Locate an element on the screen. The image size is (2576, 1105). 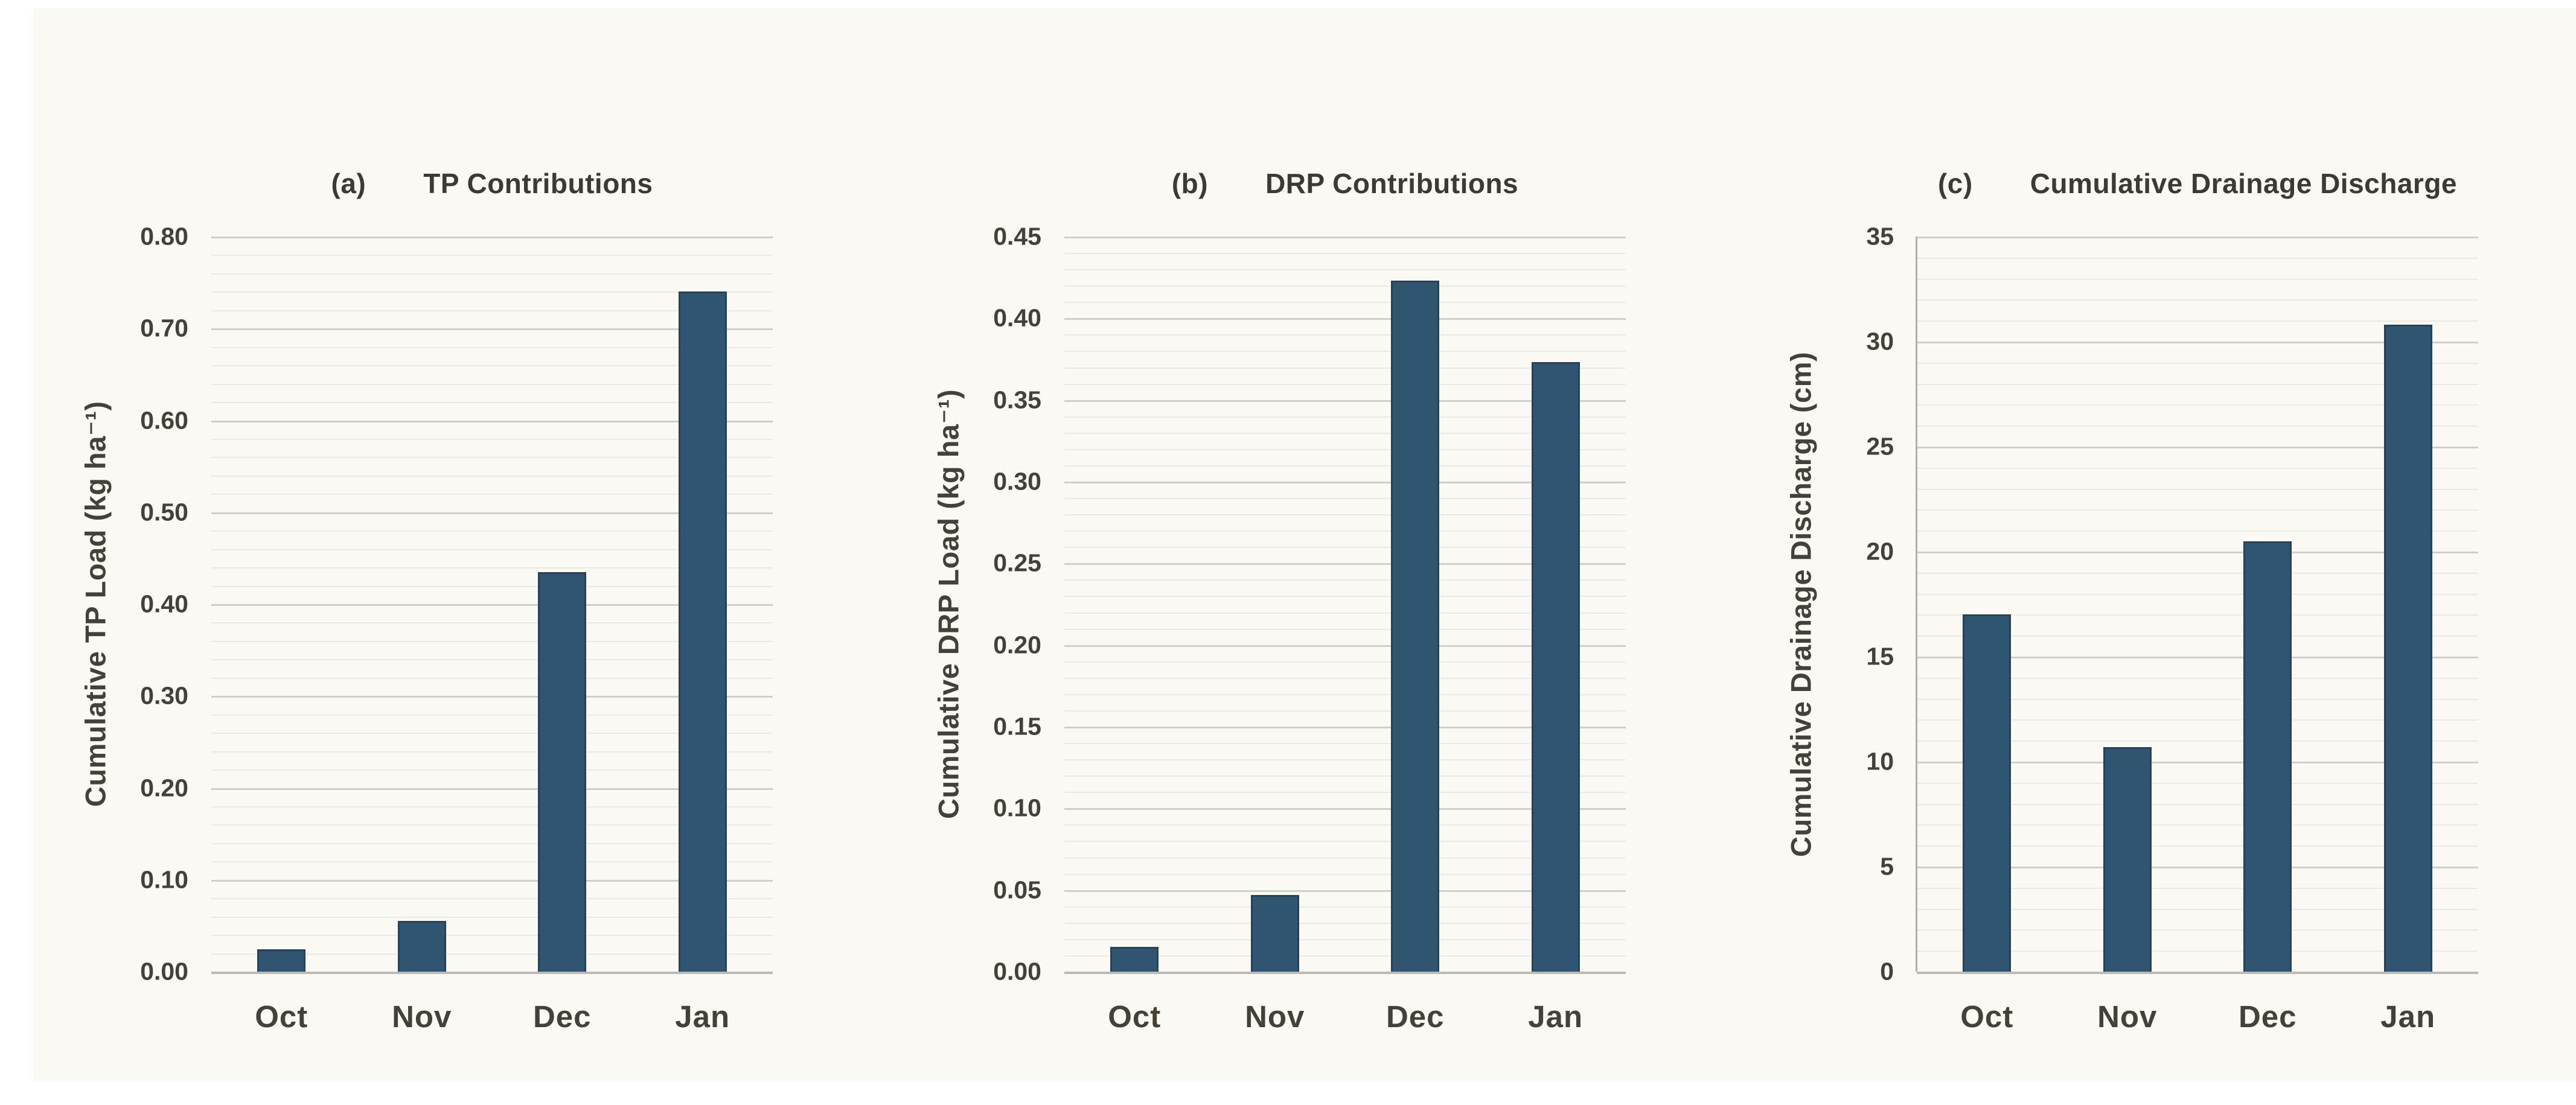
y-axis-title: Cumulative Drainage Discharge (cm) is located at coordinates (1801, 604).